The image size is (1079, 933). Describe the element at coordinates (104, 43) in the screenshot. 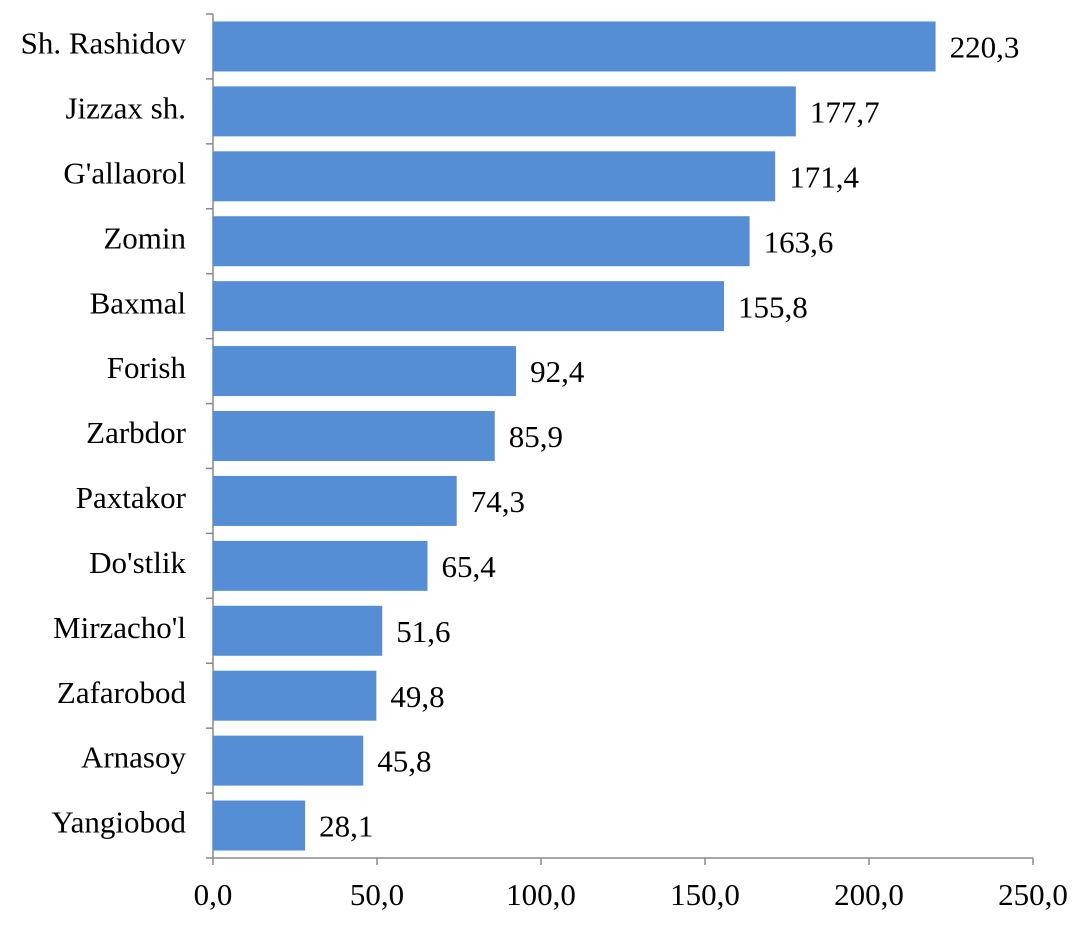

I see `y-tick-label: Sh. Rashidov` at that location.